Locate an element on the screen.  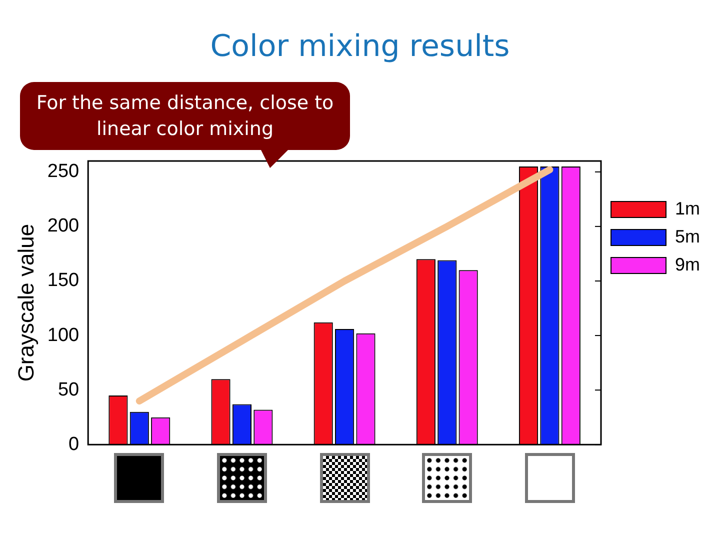
legend-label: 1m is located at coordinates (687, 208).